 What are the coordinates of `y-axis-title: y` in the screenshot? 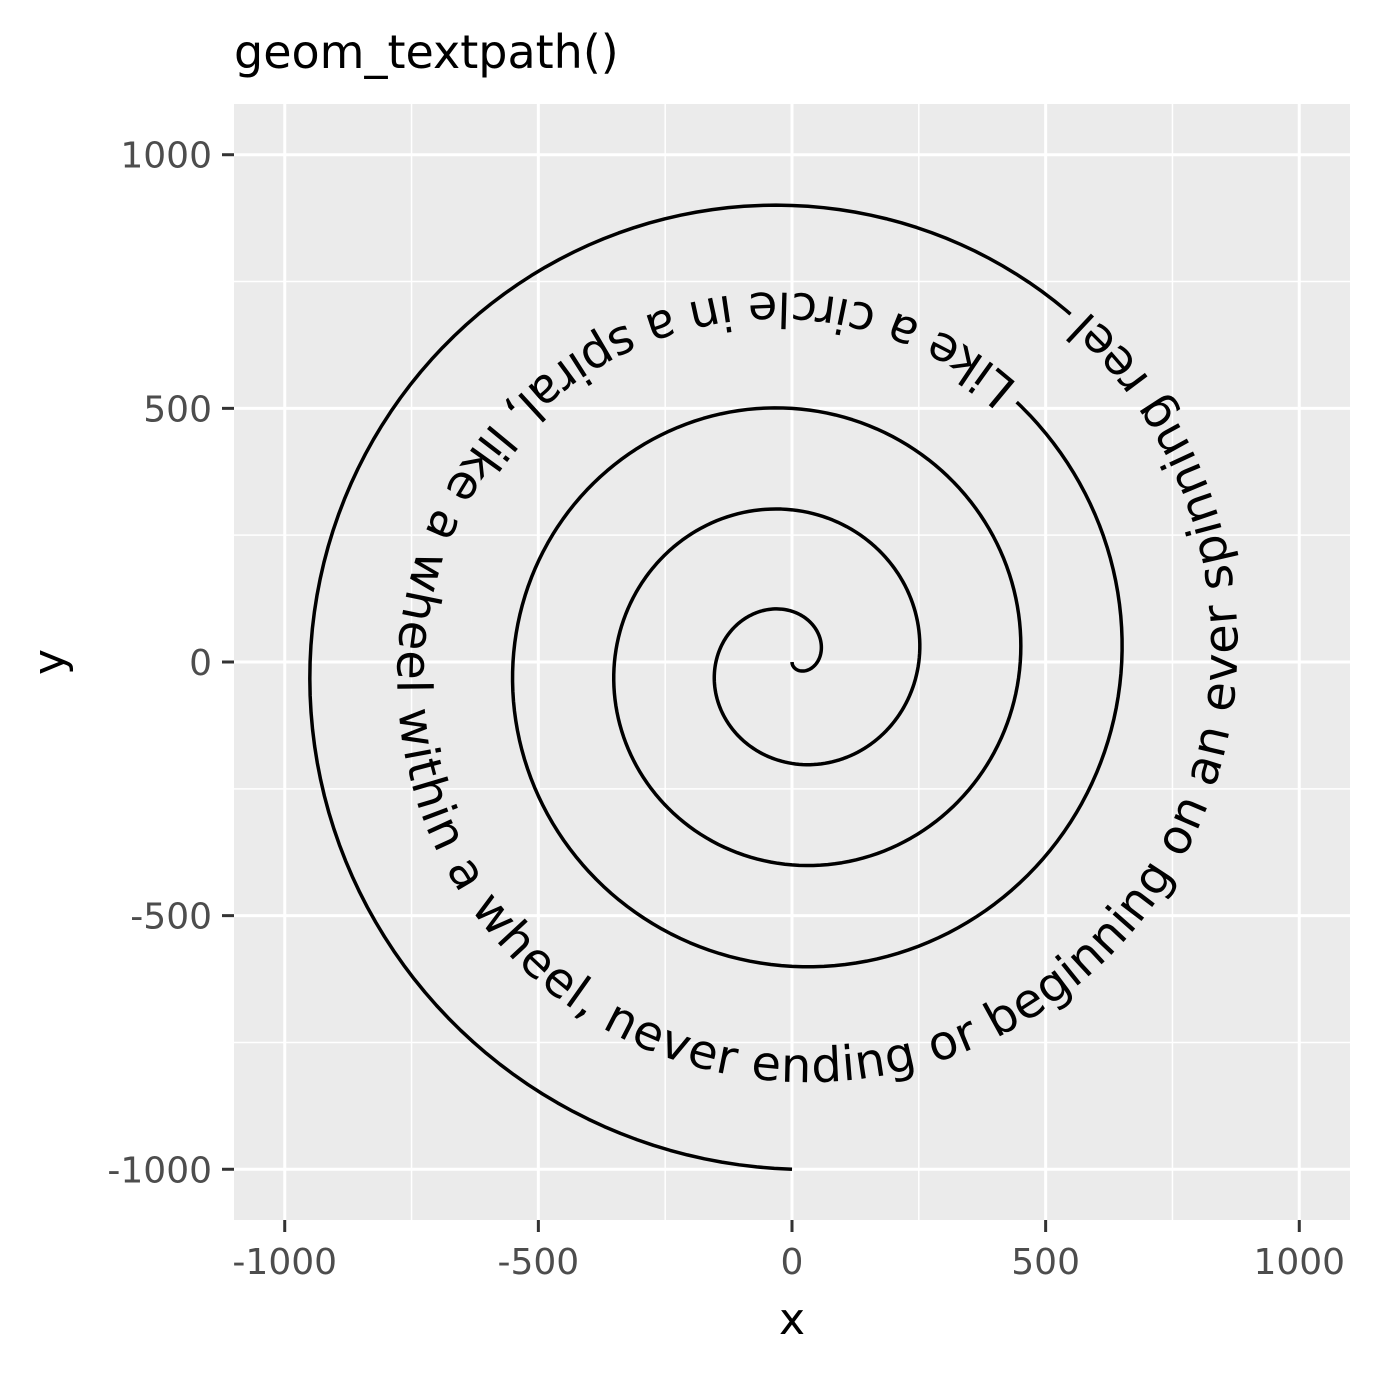 It's located at (49, 662).